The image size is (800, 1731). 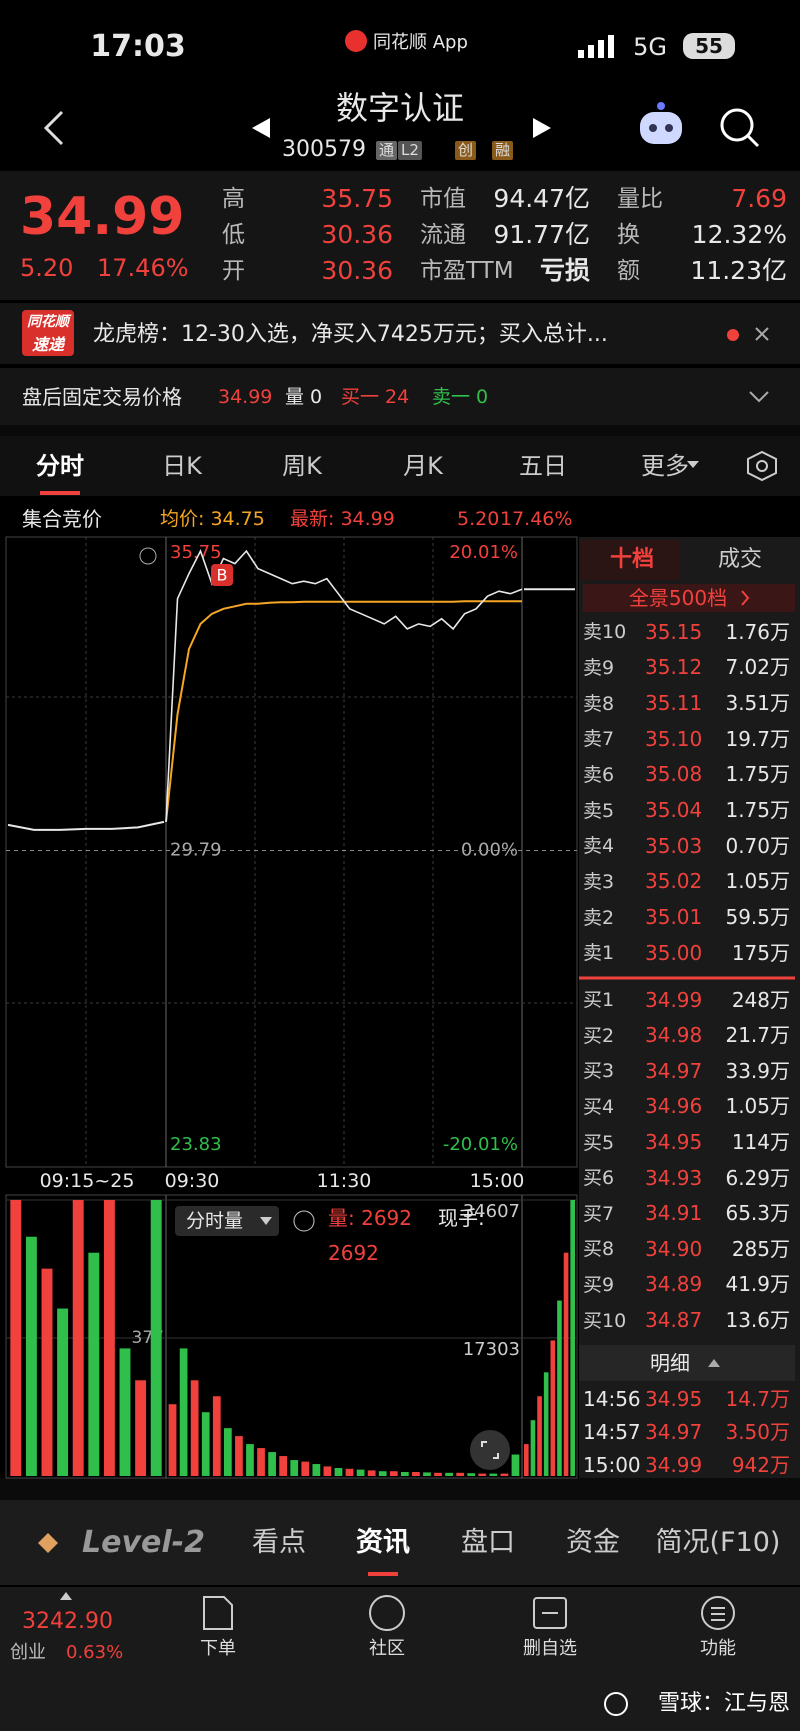 What do you see at coordinates (674, 810) in the screenshot?
I see `book-price: 35.04` at bounding box center [674, 810].